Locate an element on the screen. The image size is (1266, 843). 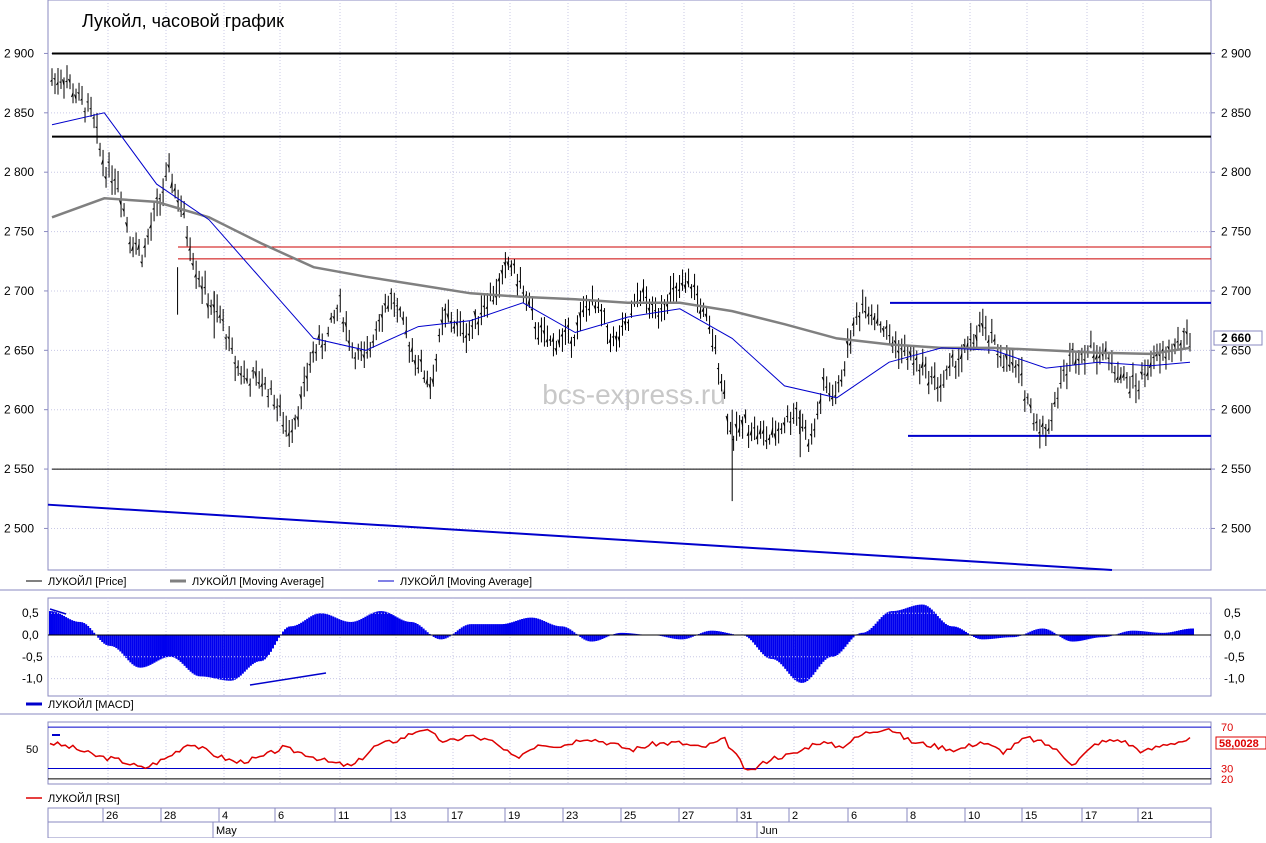
price-tick-label-left-7: 2 850 is located at coordinates (19, 113).